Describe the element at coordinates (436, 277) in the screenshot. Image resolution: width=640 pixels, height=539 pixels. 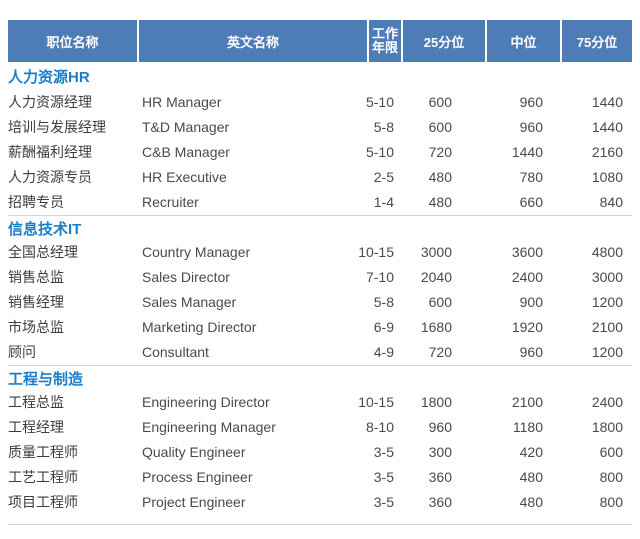
I see `p25-cell: 2040` at that location.